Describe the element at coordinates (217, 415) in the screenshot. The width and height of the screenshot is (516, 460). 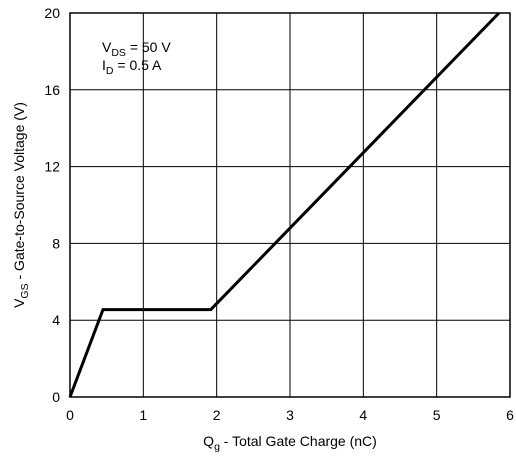
I see `x-tick-label: 2` at that location.